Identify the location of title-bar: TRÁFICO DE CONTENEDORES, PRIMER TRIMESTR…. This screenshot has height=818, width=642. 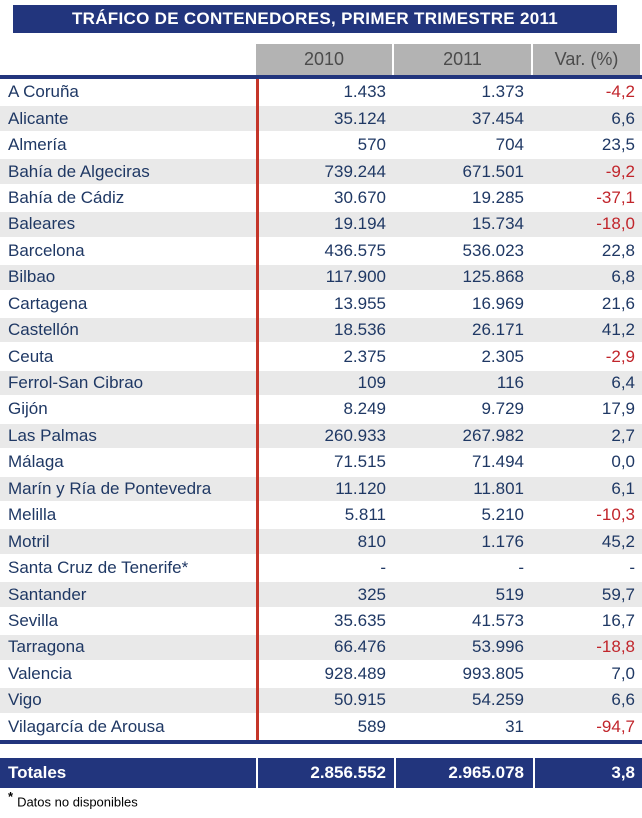
(315, 19).